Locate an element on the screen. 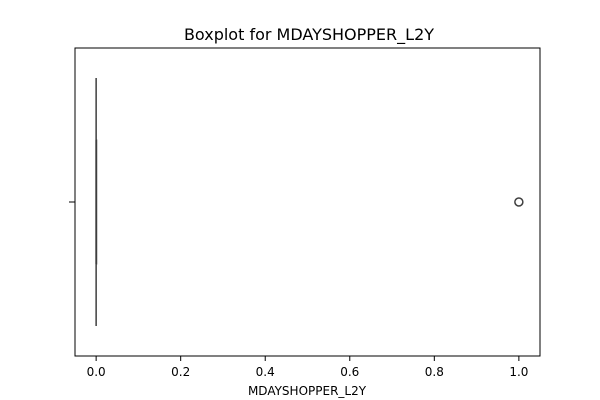 The image size is (600, 400). outlier-point is located at coordinates (519, 202).